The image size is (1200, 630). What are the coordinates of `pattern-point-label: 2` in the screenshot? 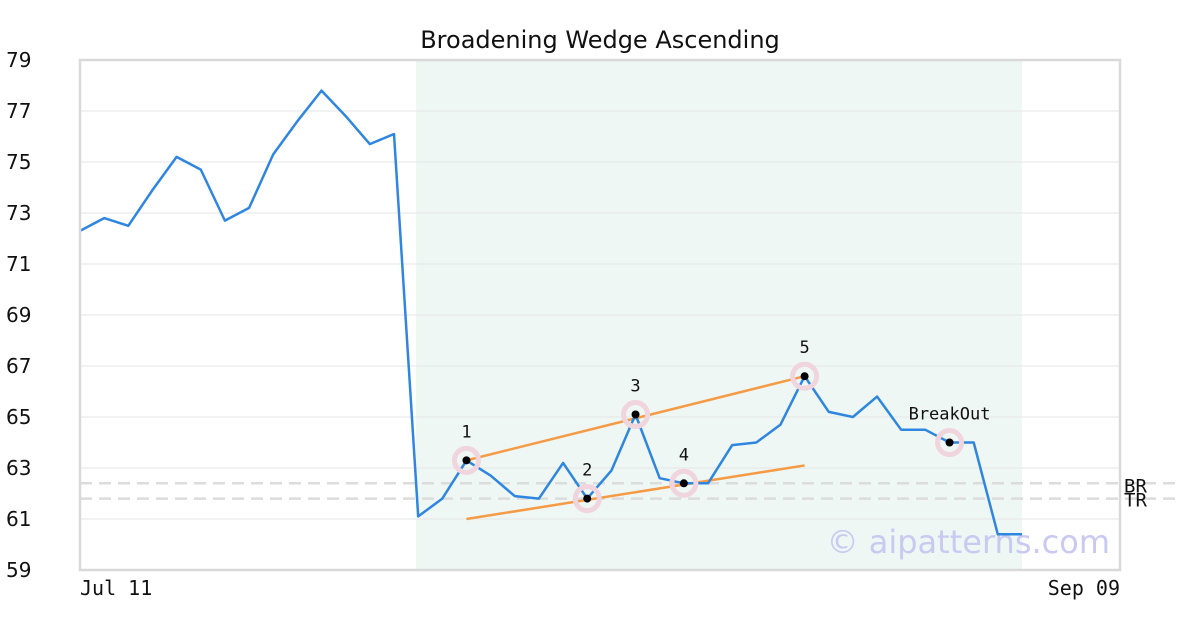 It's located at (587, 471).